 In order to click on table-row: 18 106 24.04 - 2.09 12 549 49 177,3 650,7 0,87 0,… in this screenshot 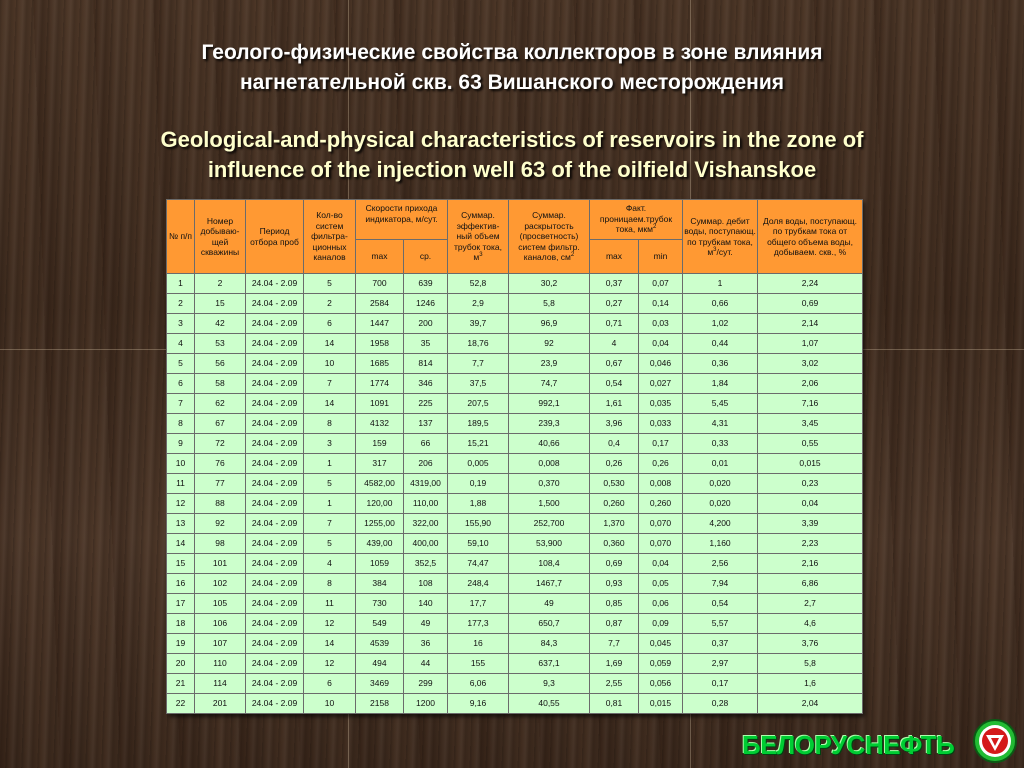, I will do `click(515, 623)`.